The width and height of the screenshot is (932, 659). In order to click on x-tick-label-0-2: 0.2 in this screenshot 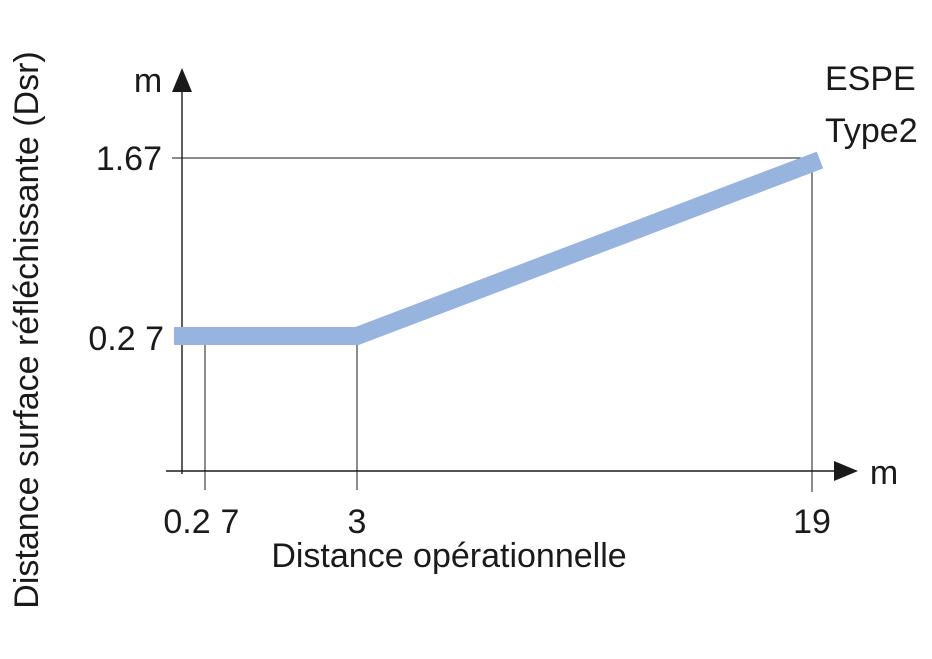, I will do `click(186, 522)`.